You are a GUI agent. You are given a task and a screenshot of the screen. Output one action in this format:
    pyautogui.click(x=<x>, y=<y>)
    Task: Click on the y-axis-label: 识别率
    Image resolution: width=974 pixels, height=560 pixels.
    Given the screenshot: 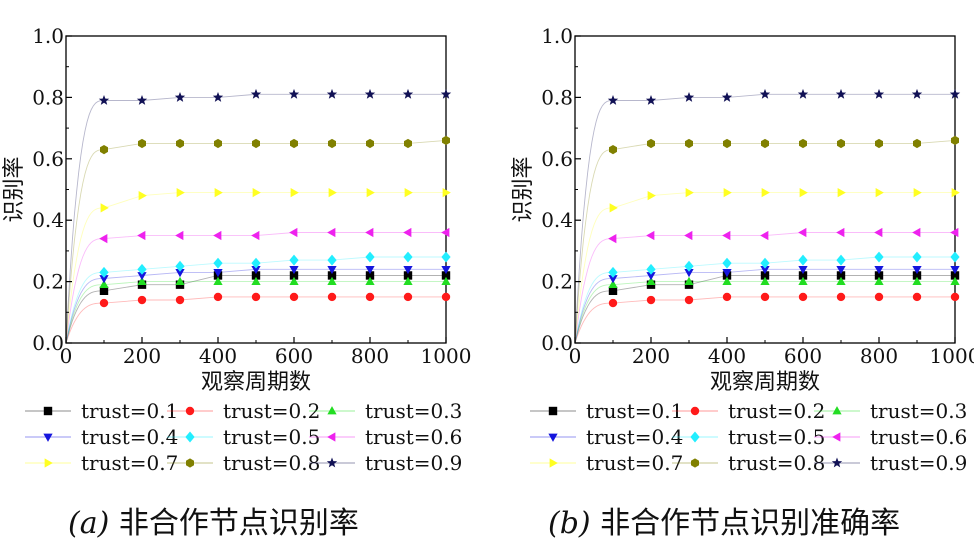 What is the action you would take?
    pyautogui.click(x=523, y=189)
    